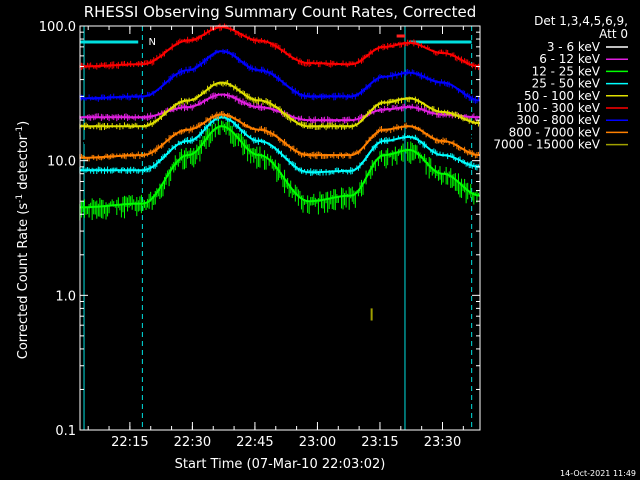 The width and height of the screenshot is (640, 480). Describe the element at coordinates (23, 123) in the screenshot. I see `y-label-part-3: )` at that location.